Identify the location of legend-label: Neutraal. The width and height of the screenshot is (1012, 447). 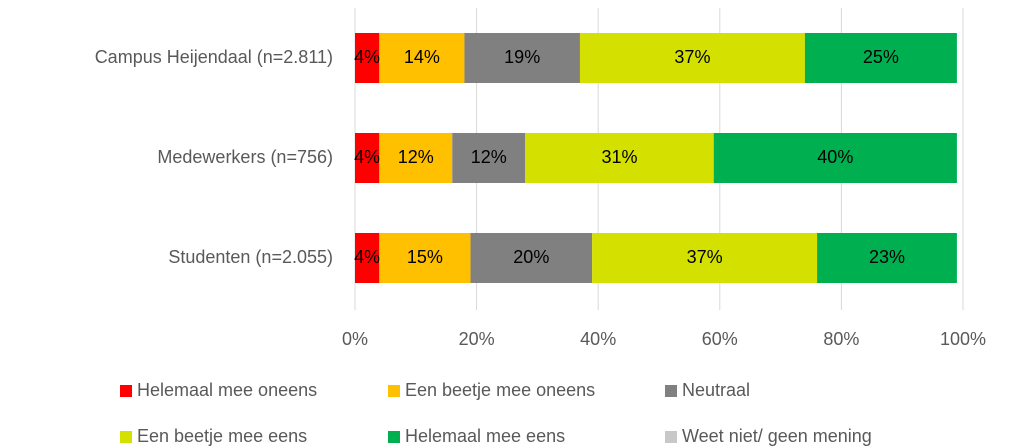
(716, 390).